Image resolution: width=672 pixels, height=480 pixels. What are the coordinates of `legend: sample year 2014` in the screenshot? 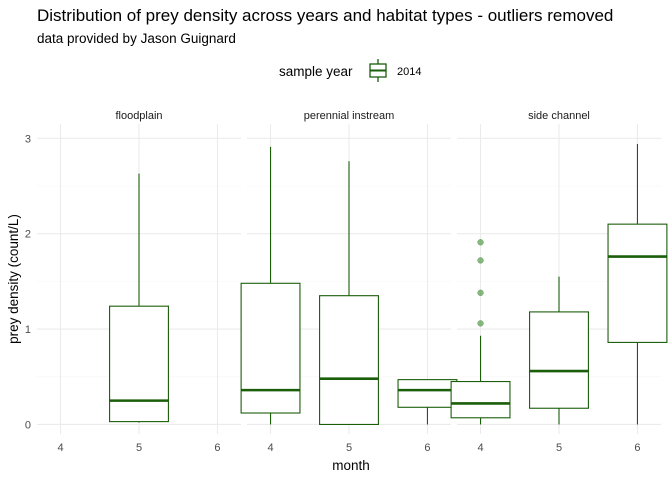 It's located at (350, 70).